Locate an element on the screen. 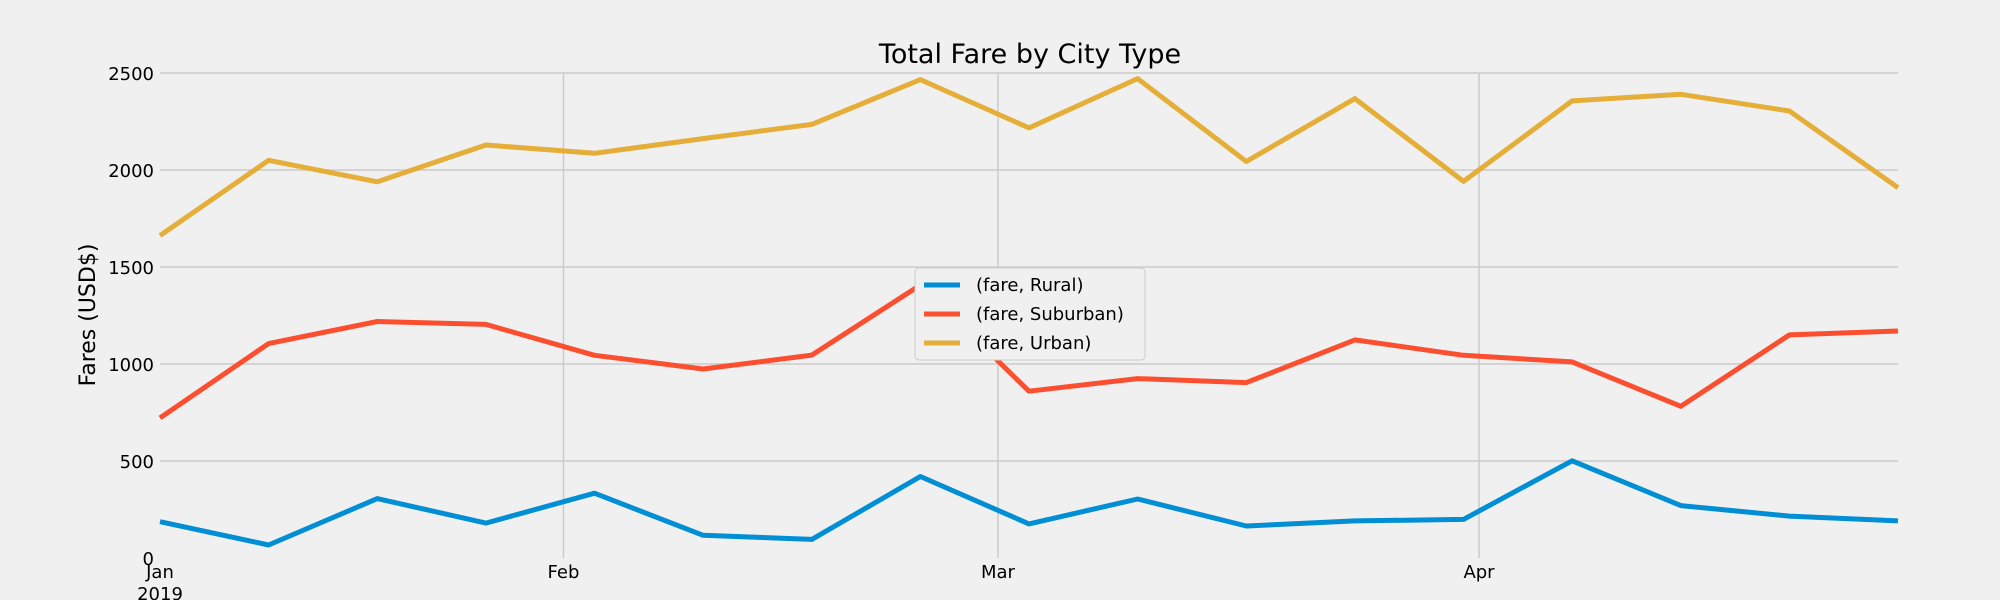  y-tick-label: 2000 is located at coordinates (131, 171).